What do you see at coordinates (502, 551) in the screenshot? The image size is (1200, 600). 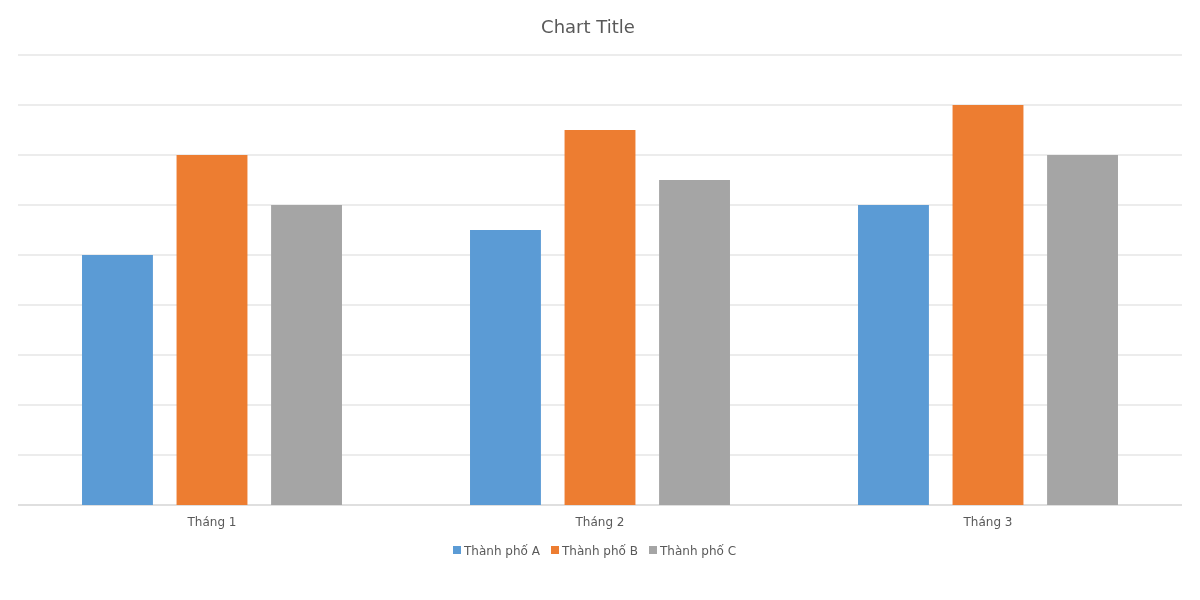 I see `legend-label: Thành phố A` at bounding box center [502, 551].